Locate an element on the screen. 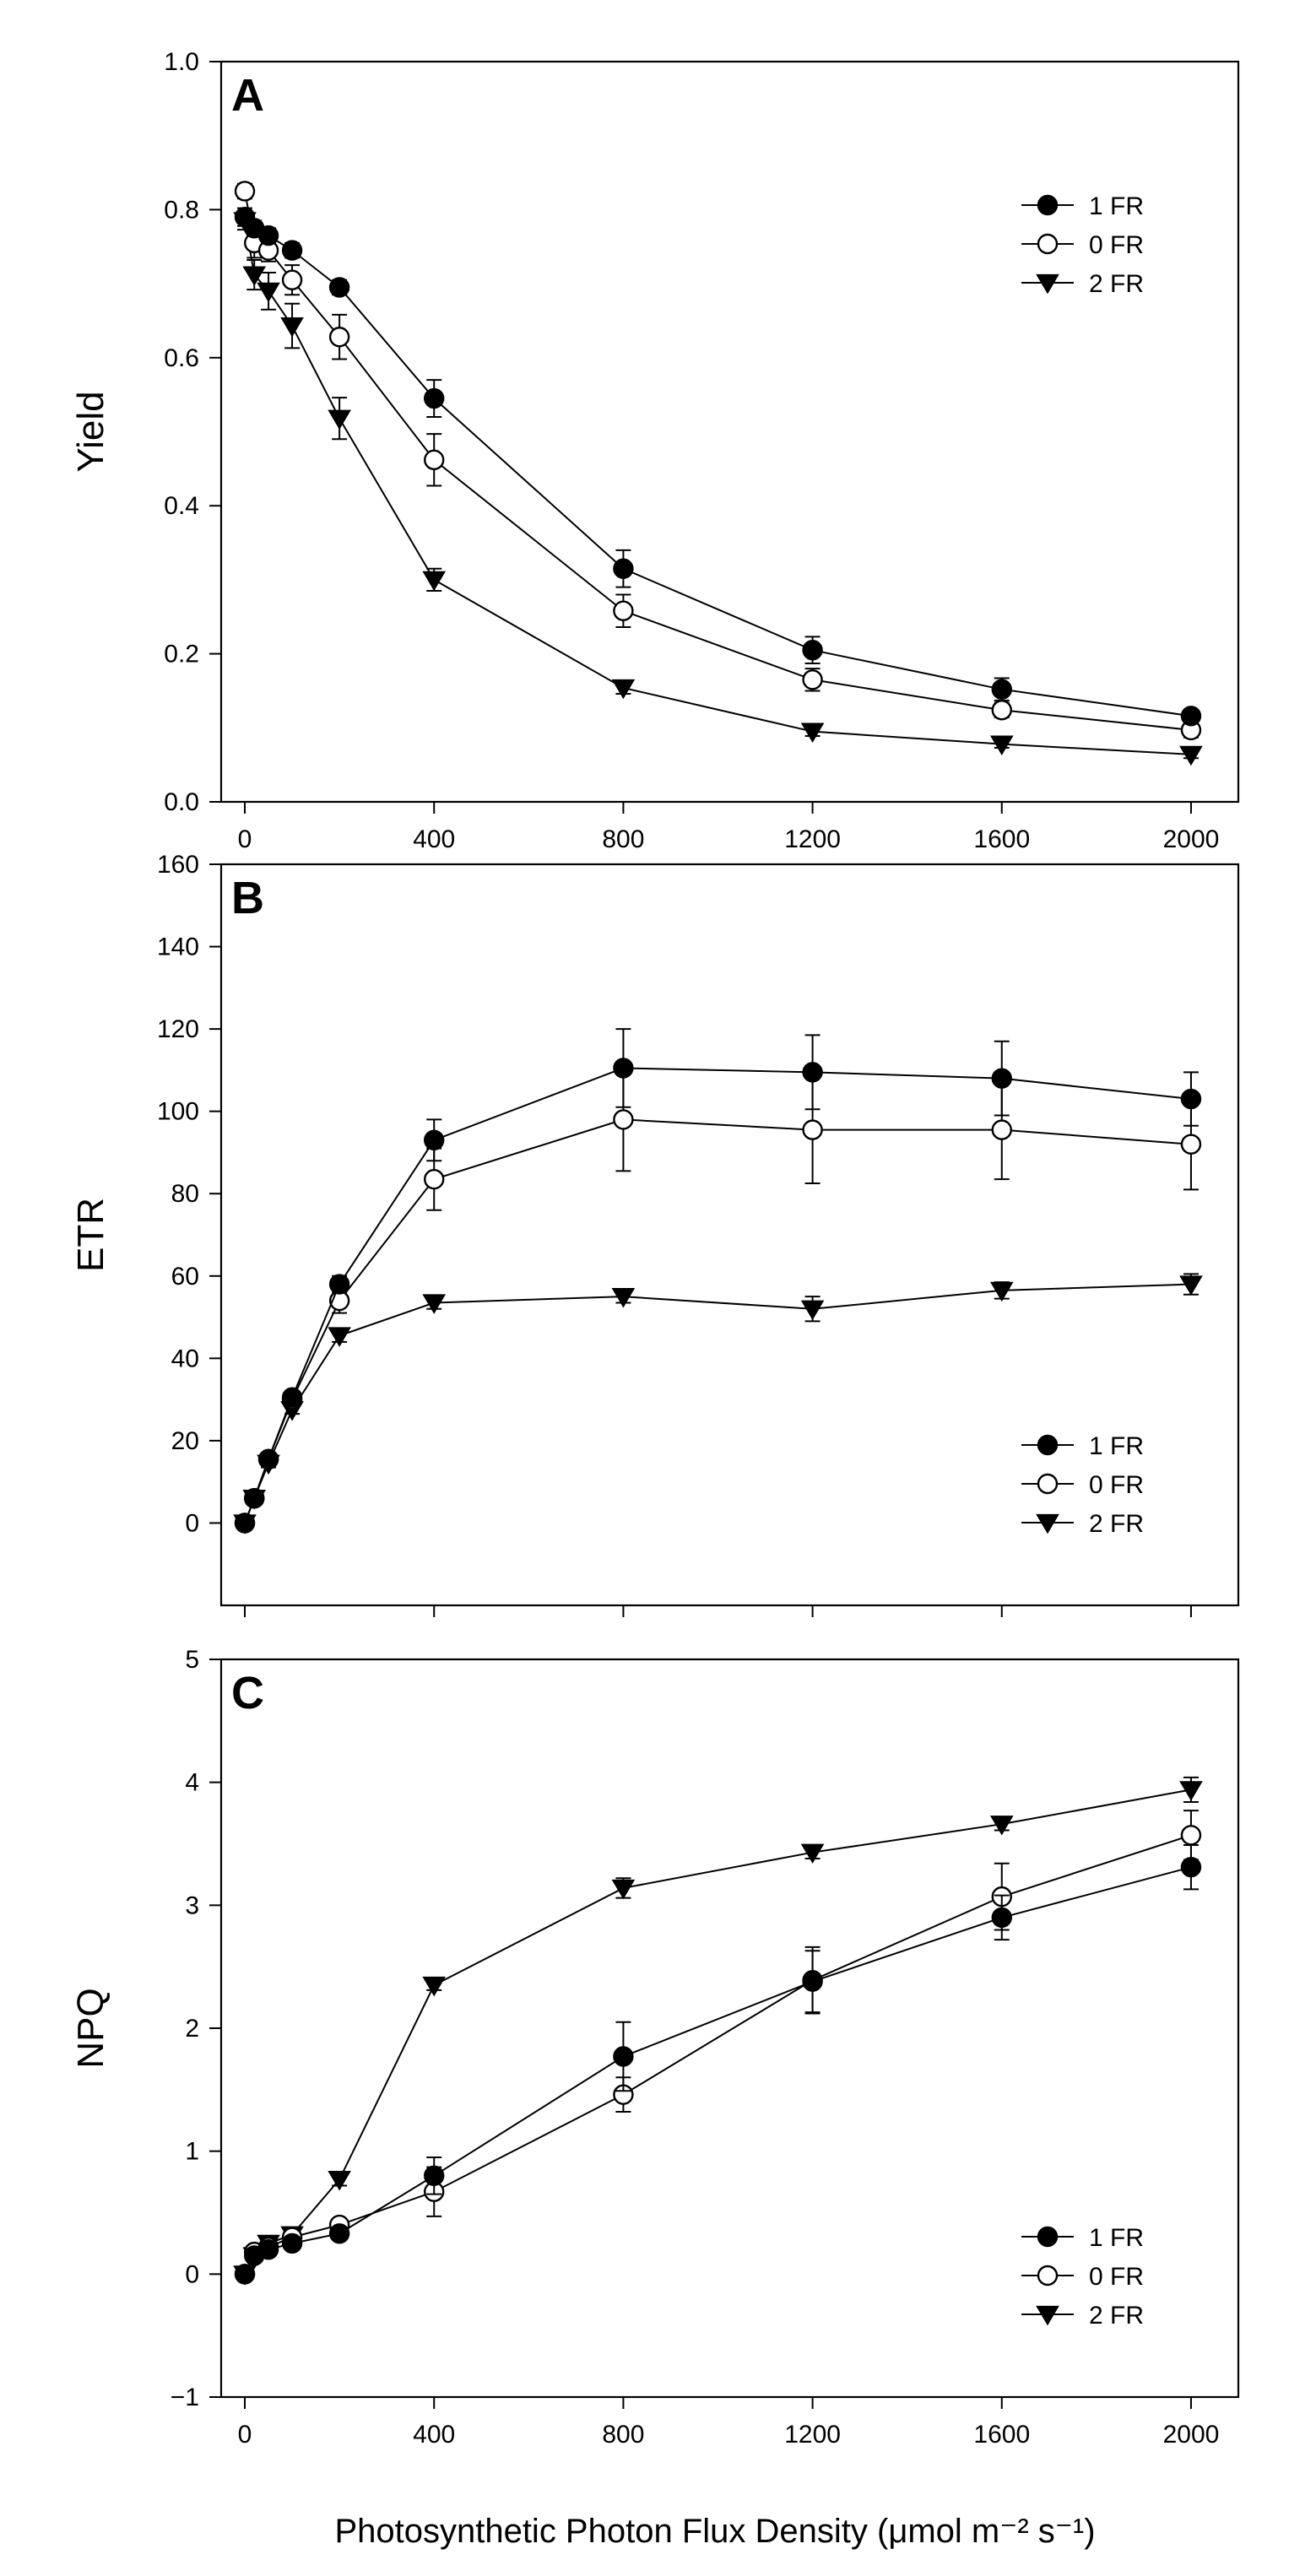 Image resolution: width=1289 pixels, height=2576 pixels. x-tick-label: 2000 is located at coordinates (1191, 839).